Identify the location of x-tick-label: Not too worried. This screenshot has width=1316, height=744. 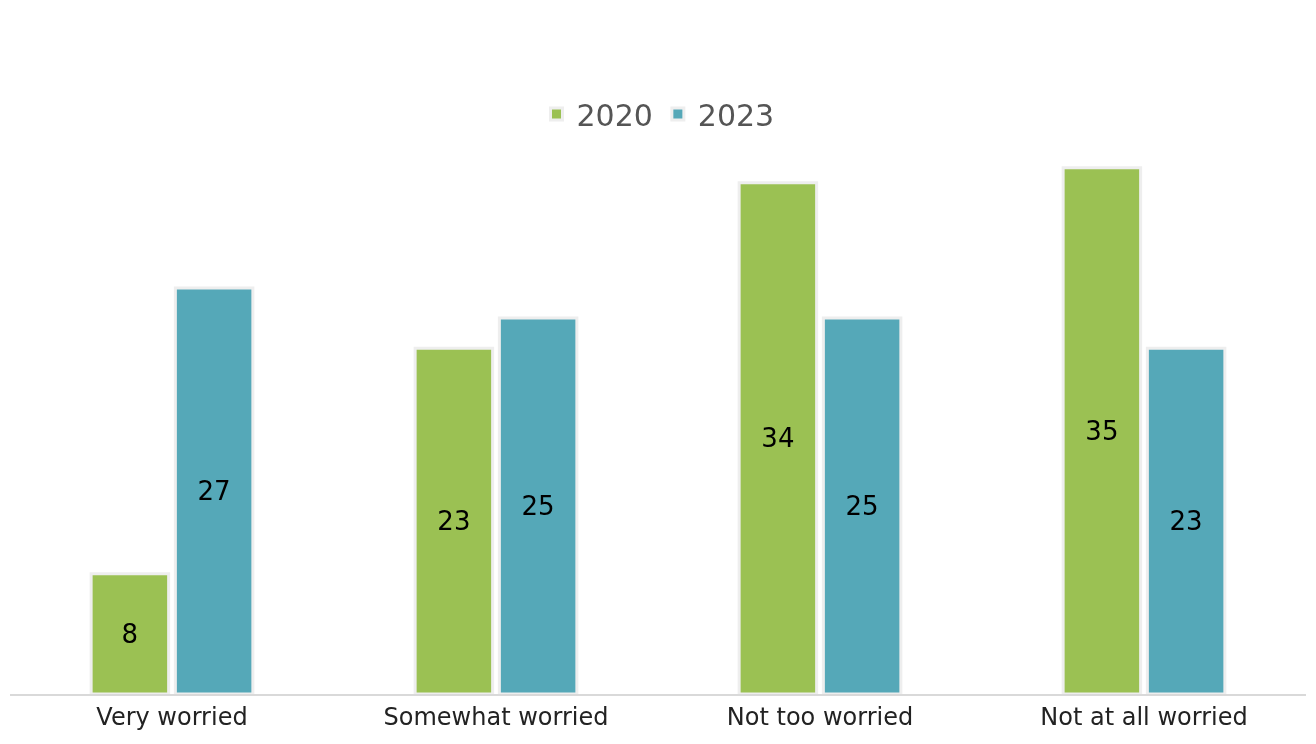
(820, 716).